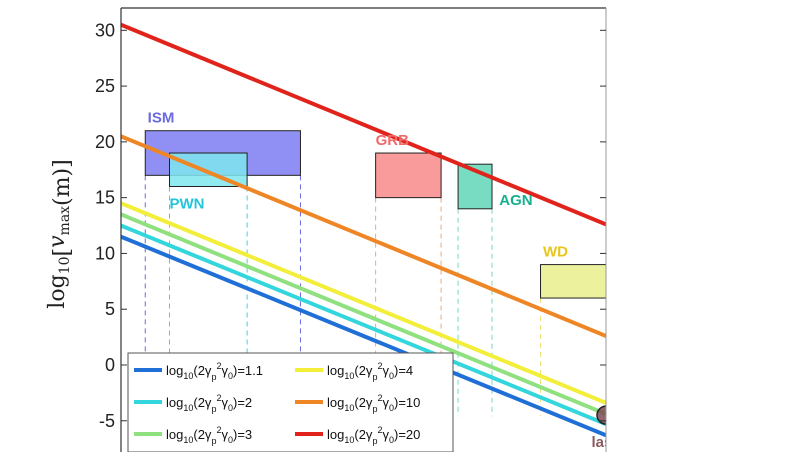 Image resolution: width=804 pixels, height=452 pixels. Describe the element at coordinates (242, 434) in the screenshot. I see `legend-label-part: )=3` at that location.